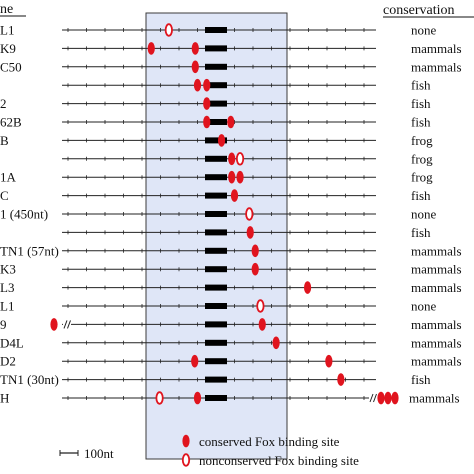 The width and height of the screenshot is (474, 474). I want to click on gene-label: L1, so click(7, 30).